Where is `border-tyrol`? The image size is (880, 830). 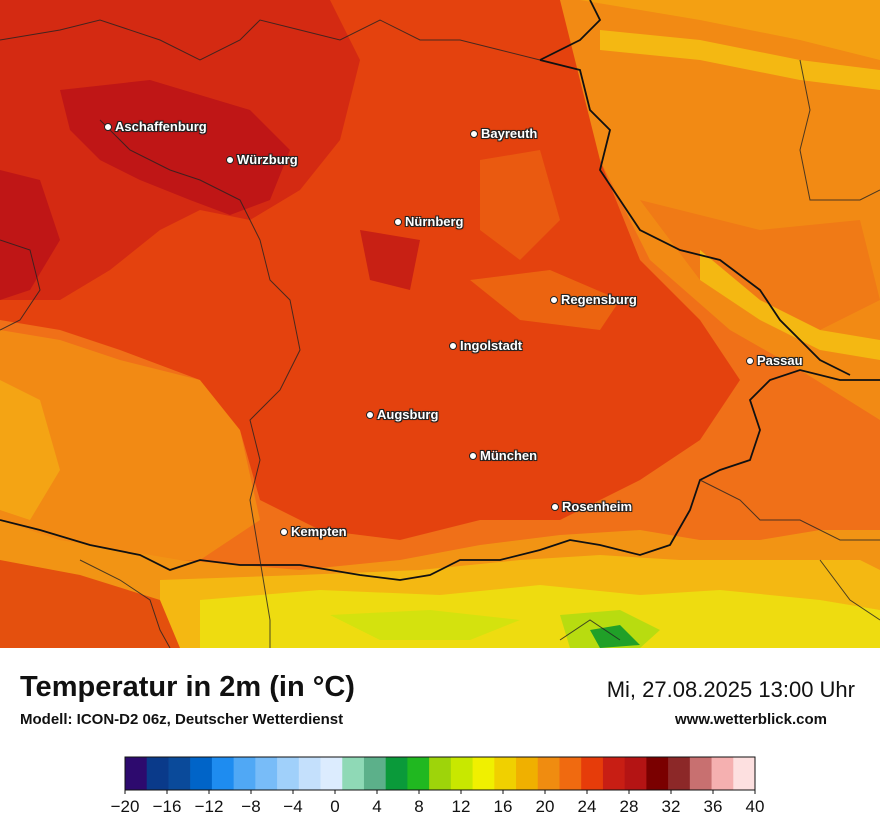
border-tyrol is located at coordinates (590, 630).